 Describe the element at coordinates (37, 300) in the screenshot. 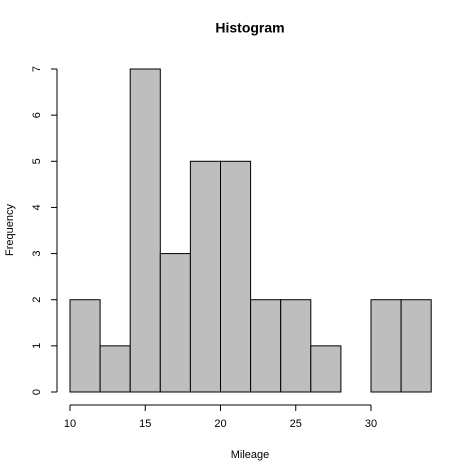

I see `y-tick-label: 2` at that location.